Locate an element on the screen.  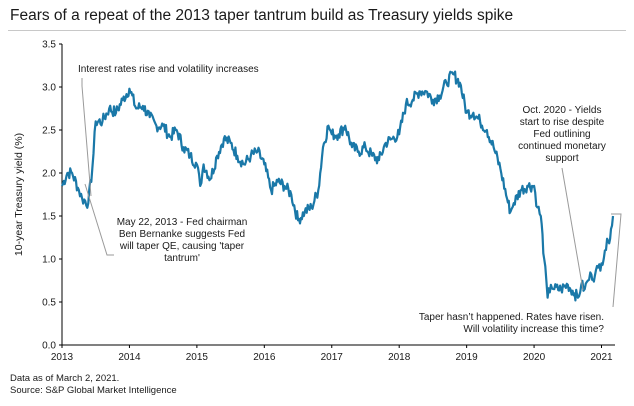
x-tick-label: 2016 is located at coordinates (264, 357).